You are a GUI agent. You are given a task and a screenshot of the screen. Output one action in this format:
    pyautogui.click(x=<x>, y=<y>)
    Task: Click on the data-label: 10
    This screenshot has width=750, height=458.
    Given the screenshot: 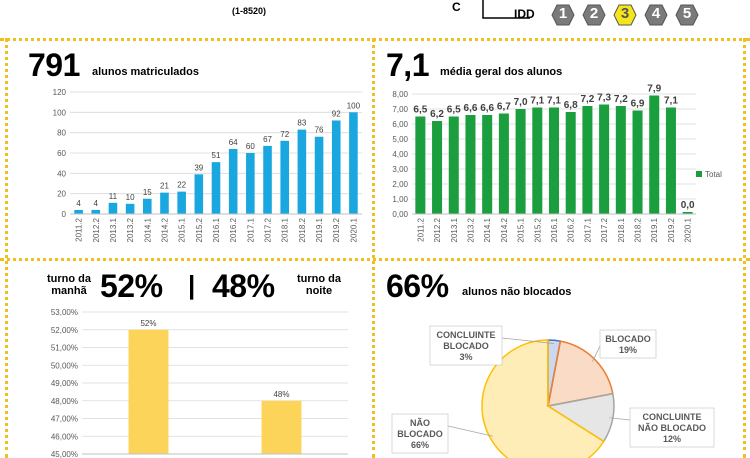 What is the action you would take?
    pyautogui.click(x=130, y=197)
    